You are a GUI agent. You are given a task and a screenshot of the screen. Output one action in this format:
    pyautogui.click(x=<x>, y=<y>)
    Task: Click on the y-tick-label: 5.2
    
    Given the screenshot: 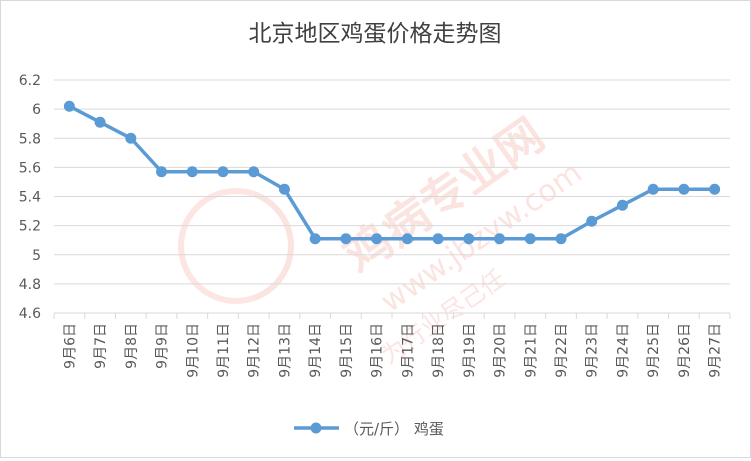 What is the action you would take?
    pyautogui.click(x=30, y=227)
    